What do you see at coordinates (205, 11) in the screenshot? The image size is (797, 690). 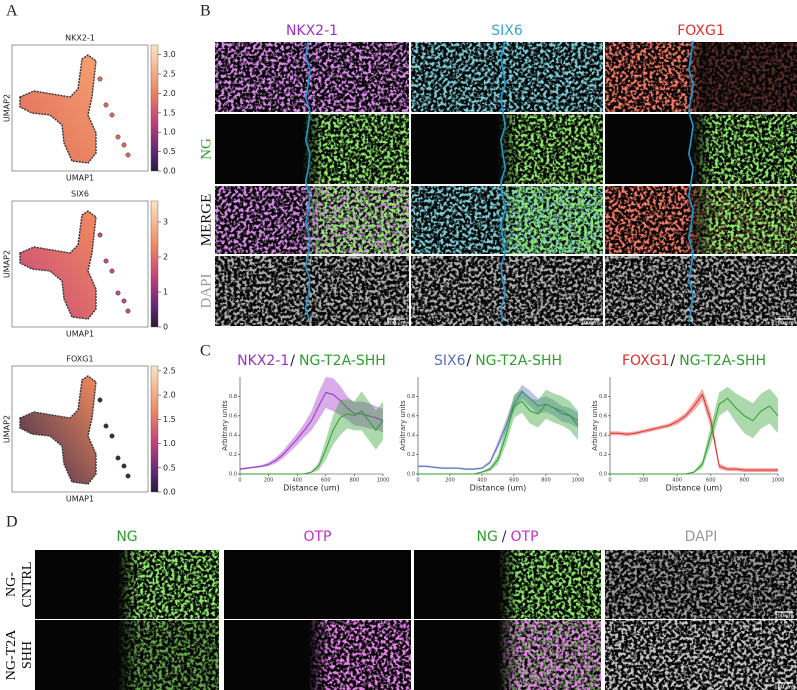 I see `panel-letter: B` at bounding box center [205, 11].